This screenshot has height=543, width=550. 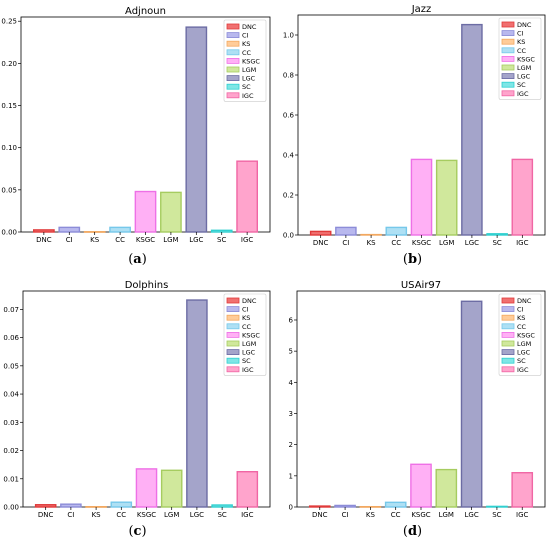 I want to click on bar-lgm, so click(x=171, y=212).